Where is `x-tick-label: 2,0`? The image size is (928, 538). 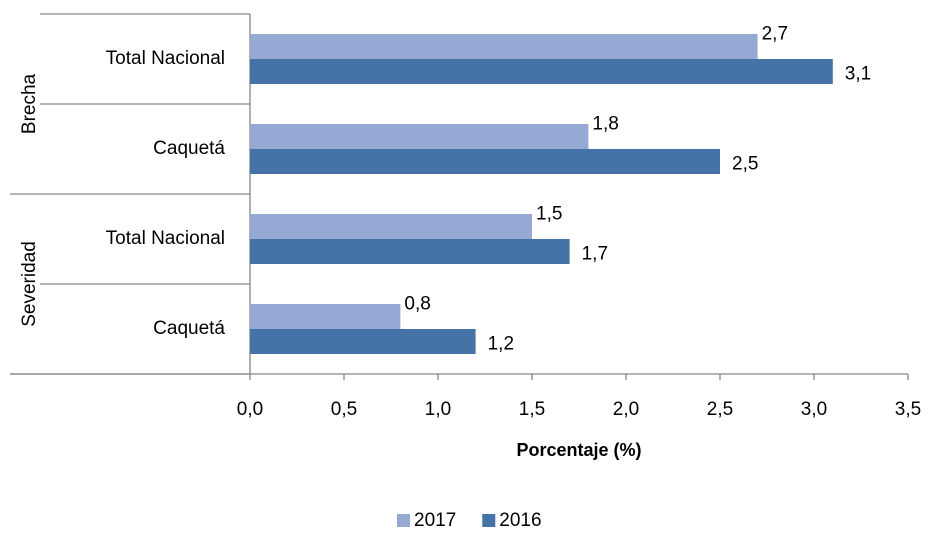 x-tick-label: 2,0 is located at coordinates (626, 409).